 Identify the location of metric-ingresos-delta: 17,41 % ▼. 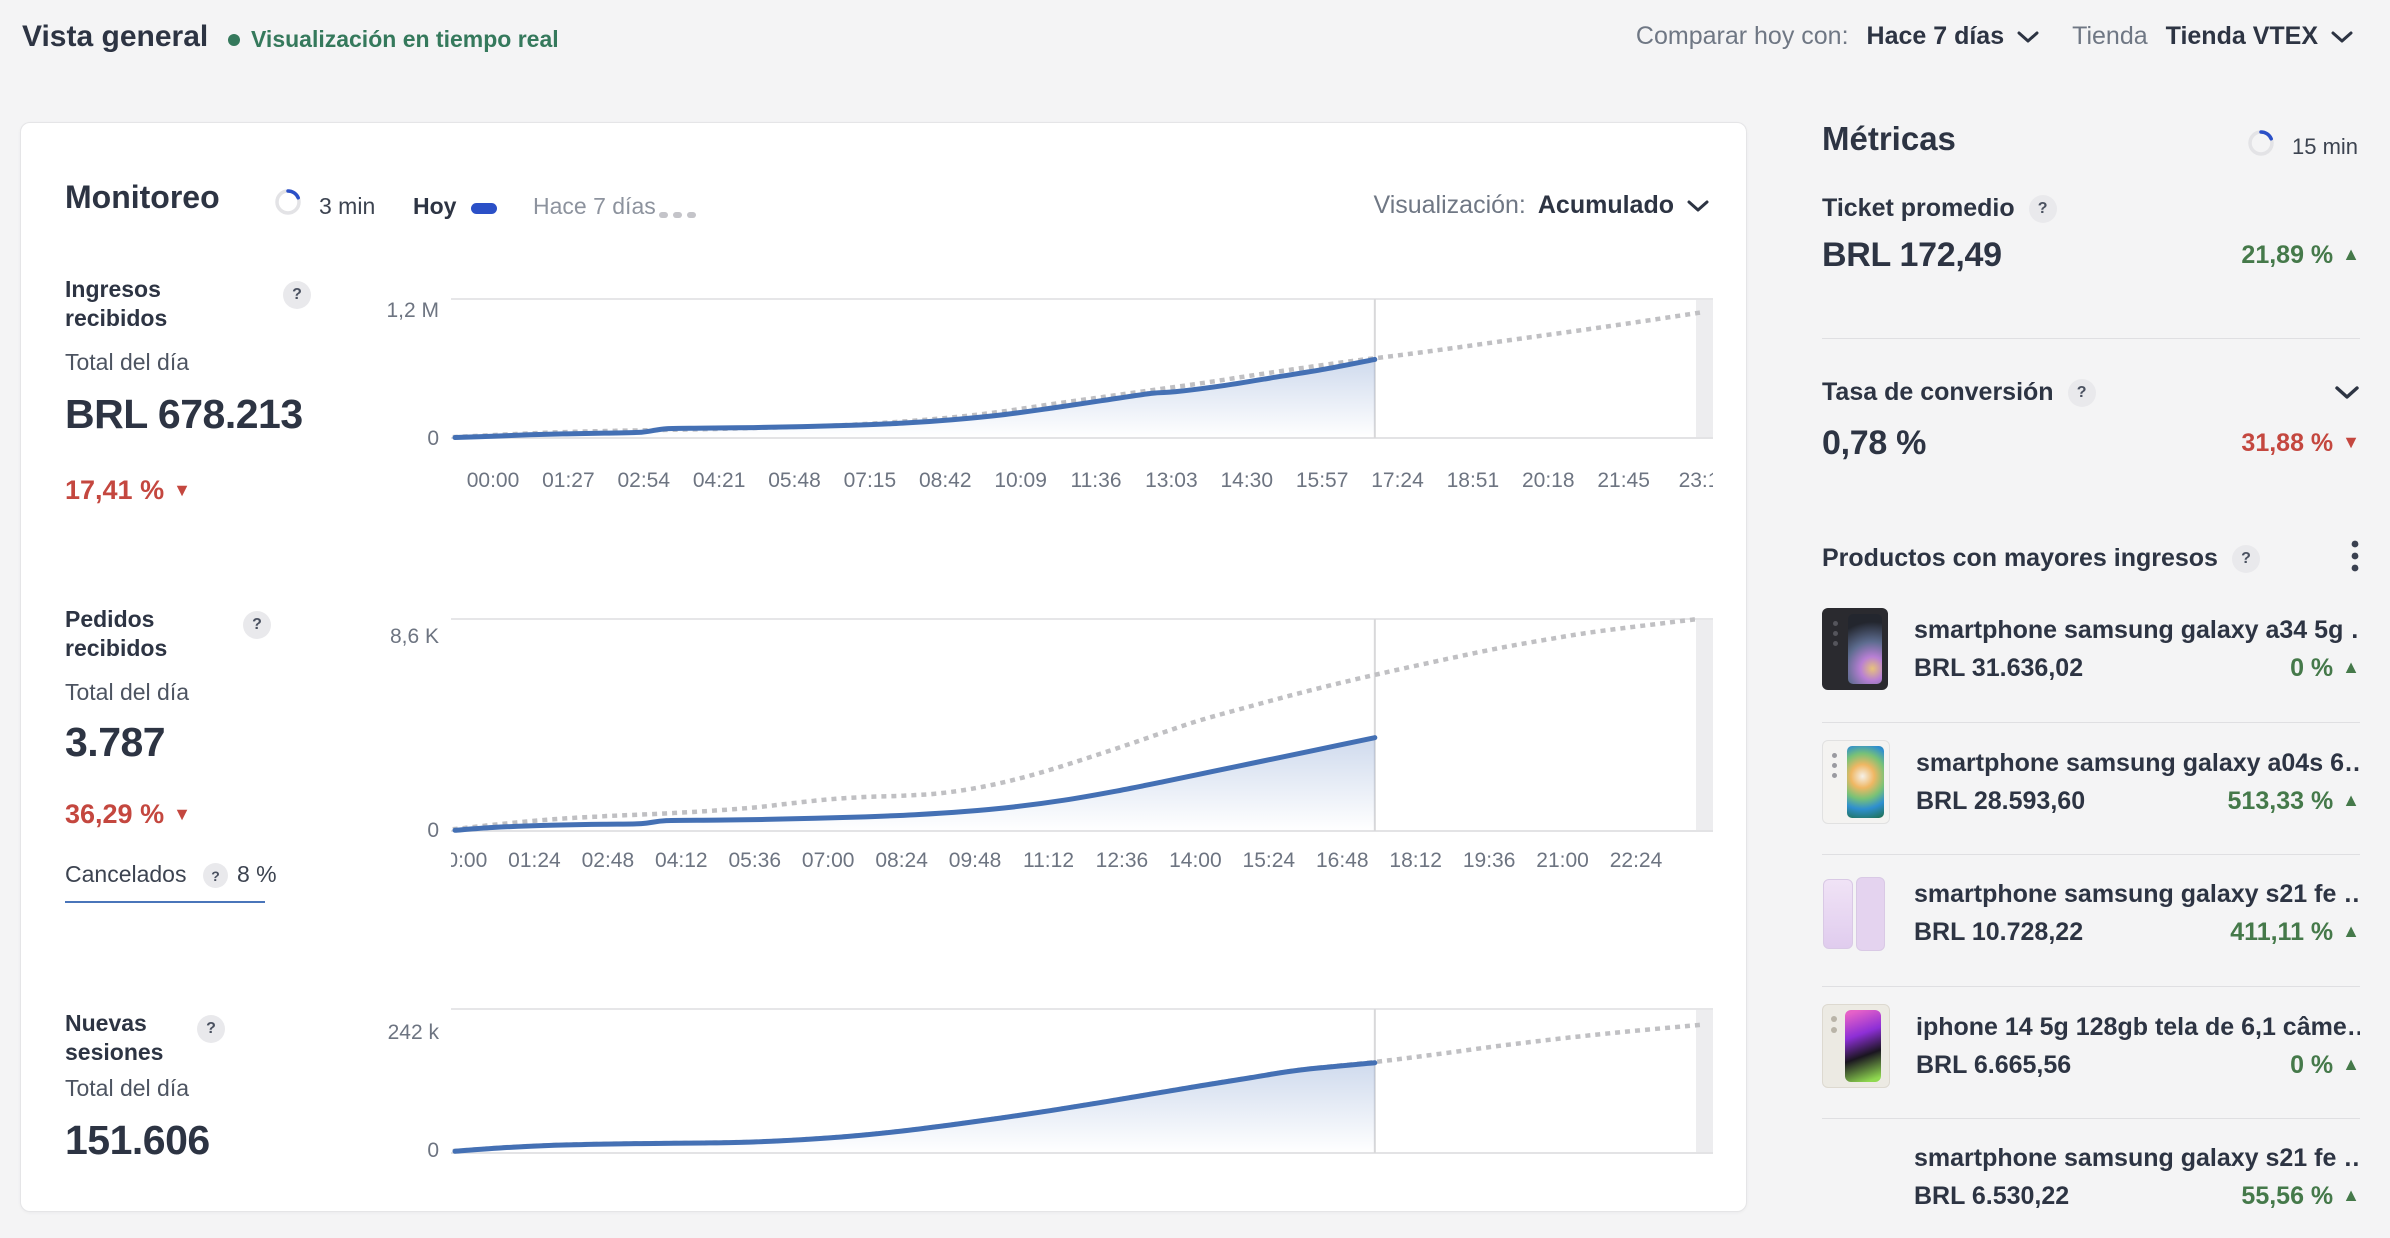
(128, 490).